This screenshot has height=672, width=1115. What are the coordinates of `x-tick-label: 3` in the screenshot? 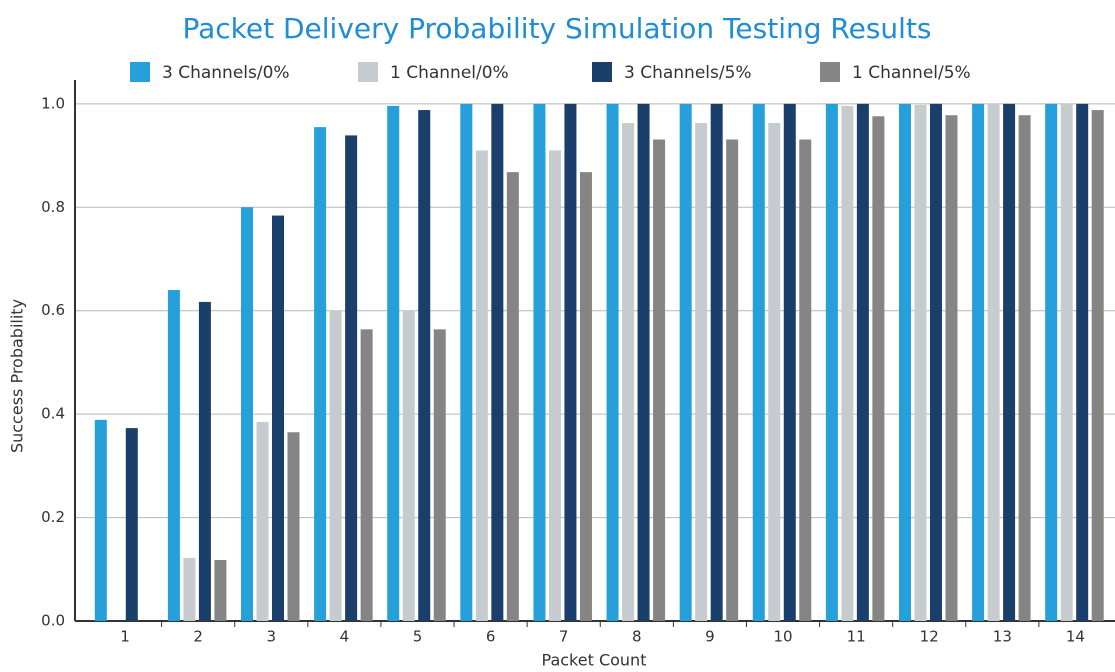 It's located at (271, 637).